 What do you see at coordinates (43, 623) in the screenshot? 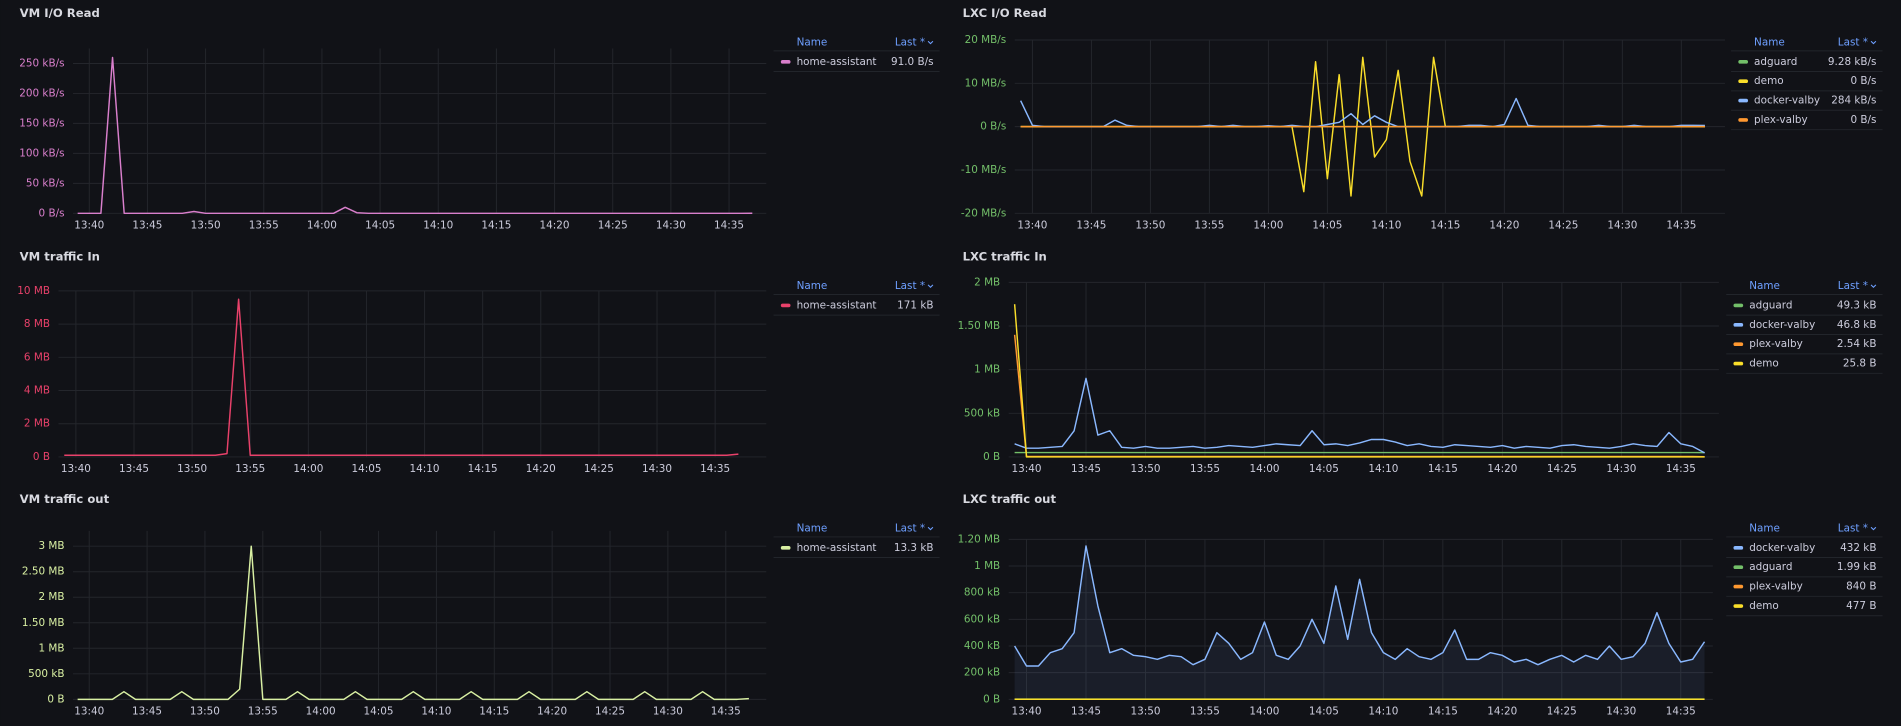
I see `y-tick-label: 1.50 MB` at bounding box center [43, 623].